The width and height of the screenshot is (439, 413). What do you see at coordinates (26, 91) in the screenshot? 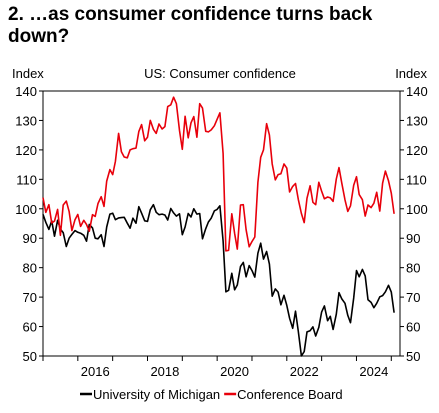
I see `y-tick-label-left: 140` at bounding box center [26, 91].